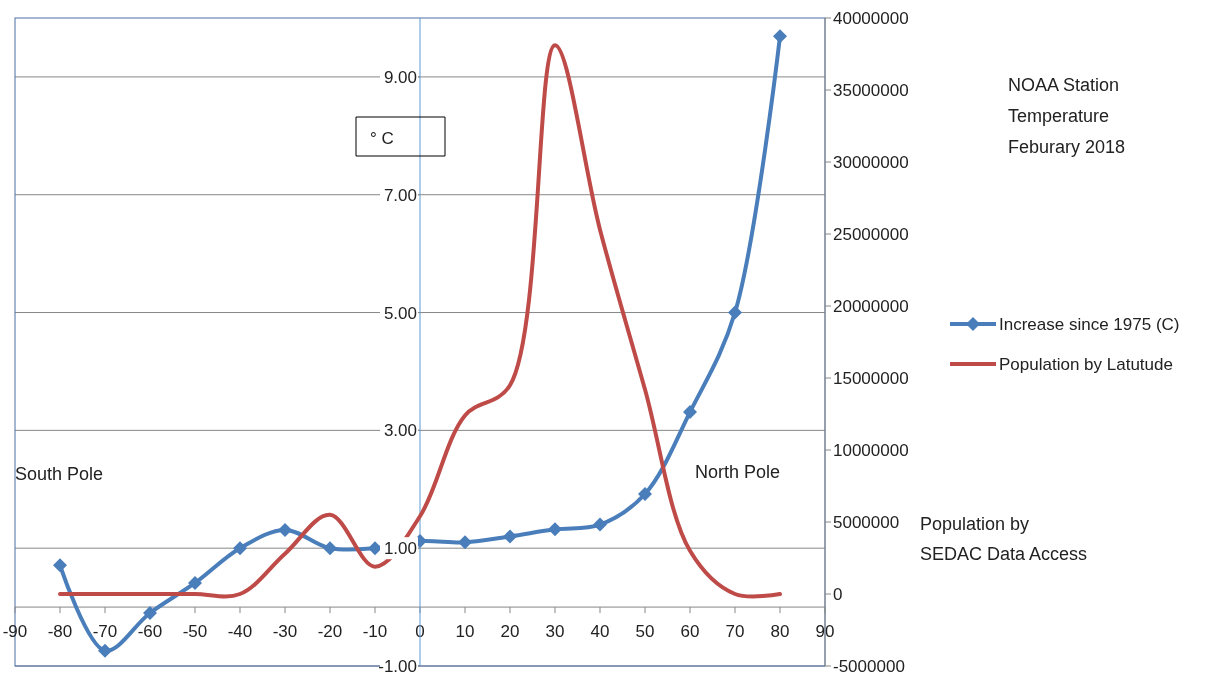 The height and width of the screenshot is (679, 1220). I want to click on x-tick-label: 60, so click(690, 632).